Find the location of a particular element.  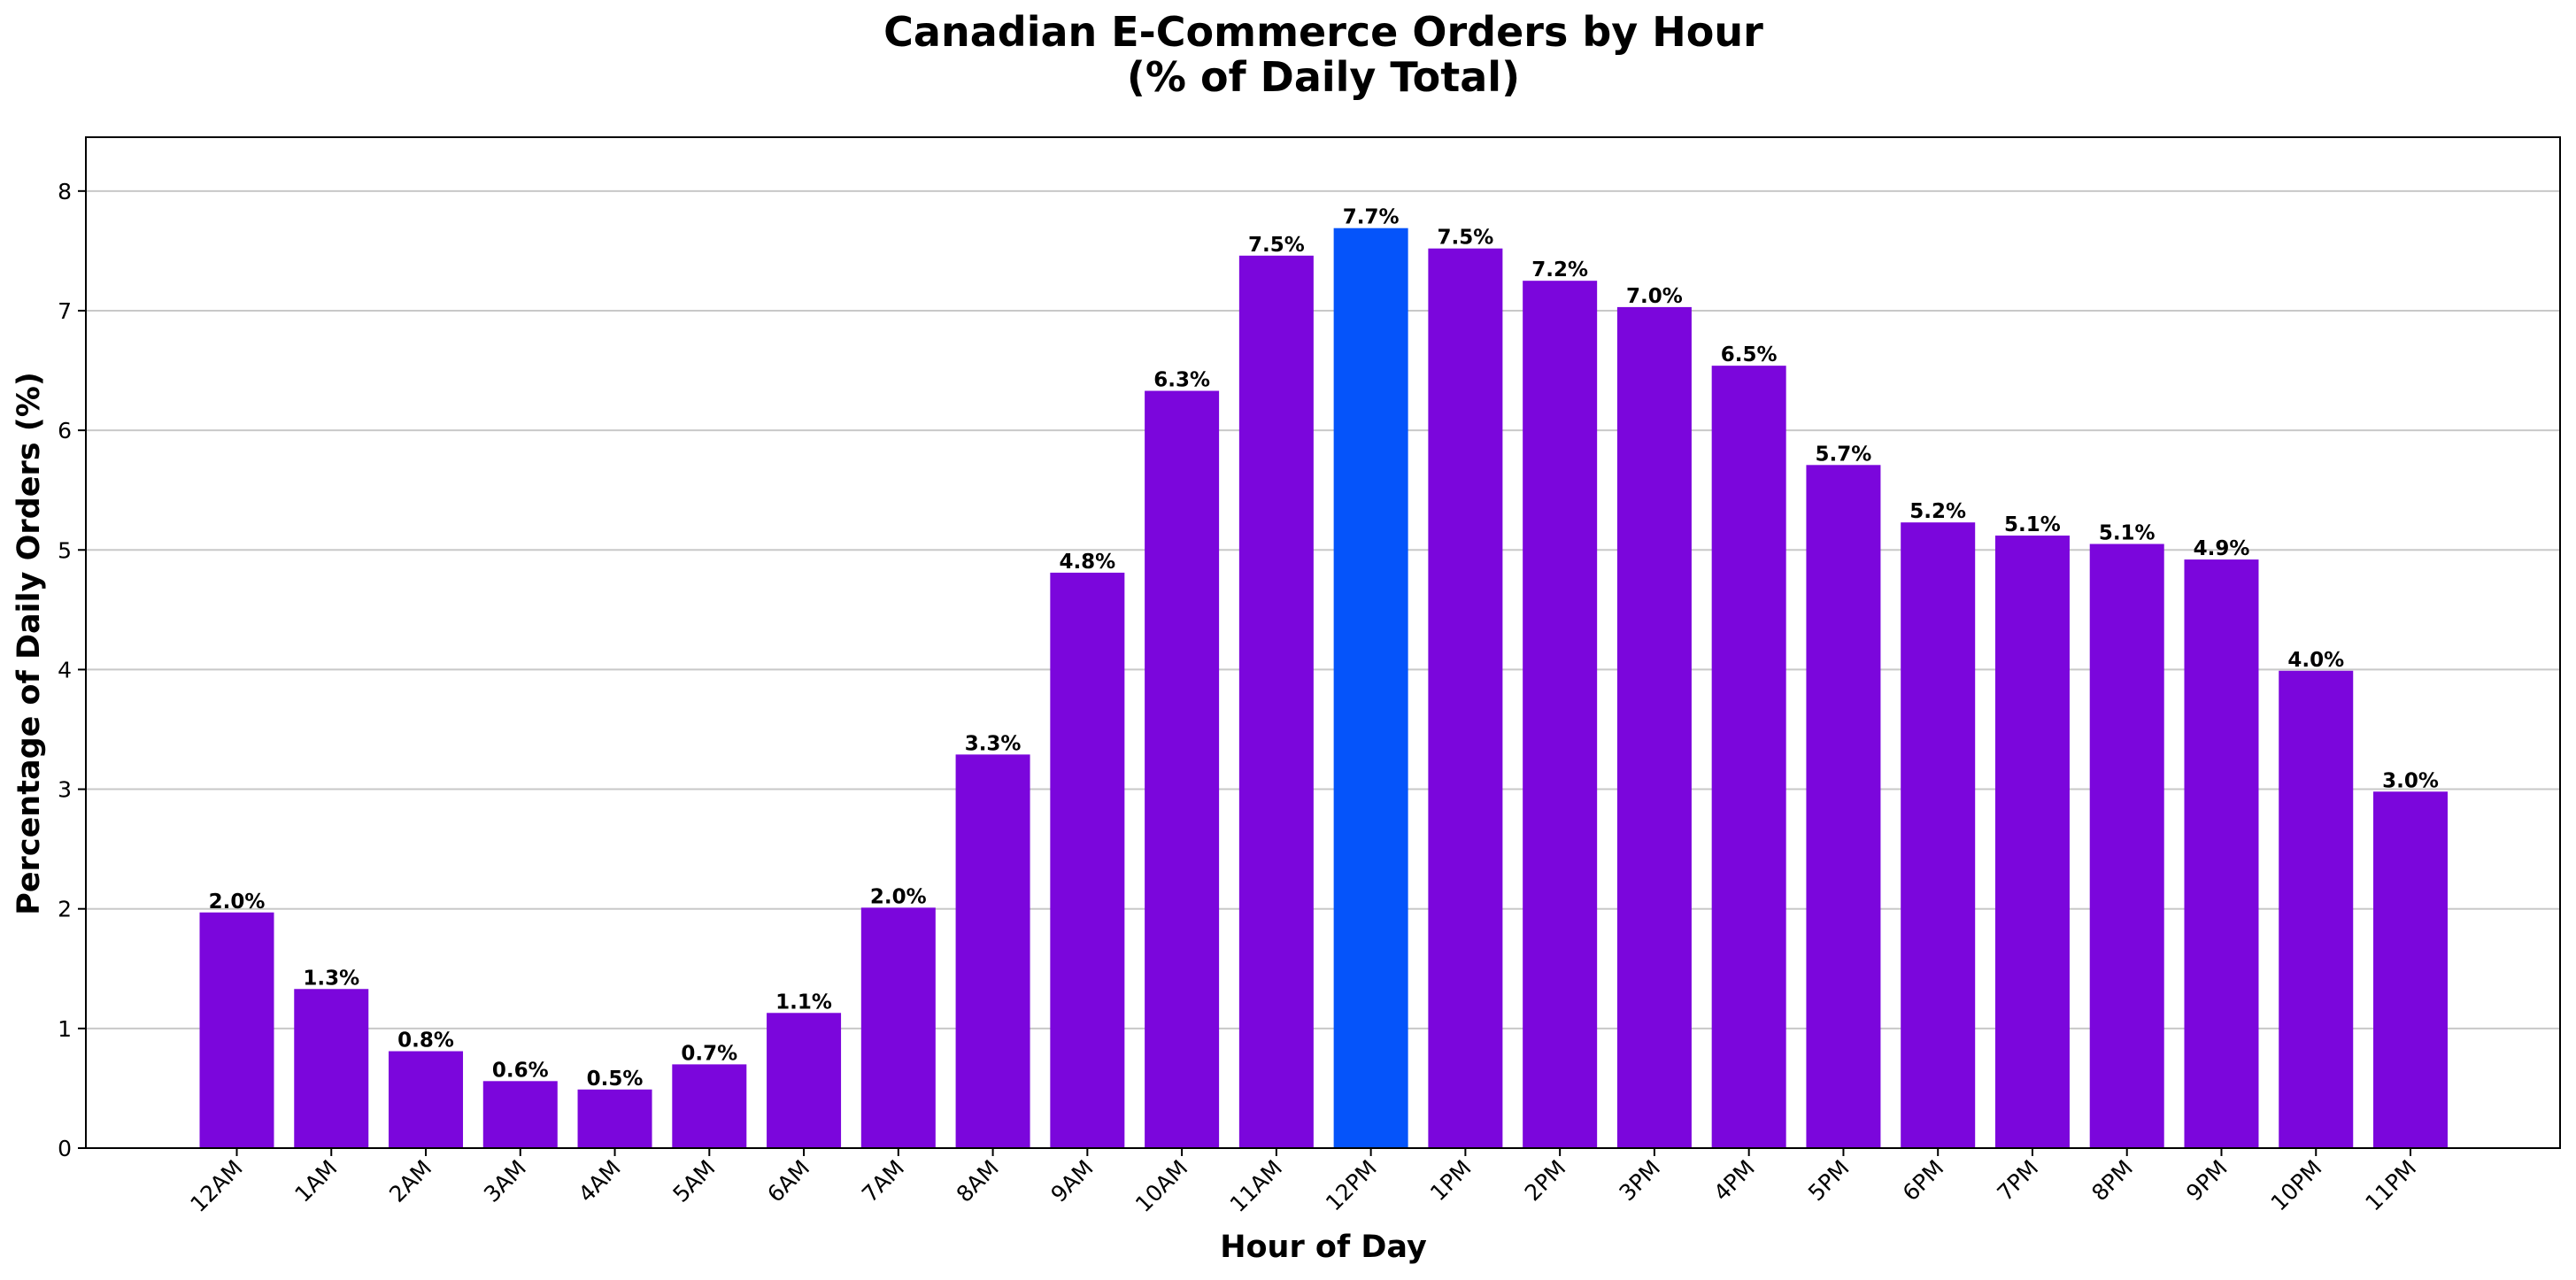

x-tick-label: 11AM is located at coordinates (1256, 1186).